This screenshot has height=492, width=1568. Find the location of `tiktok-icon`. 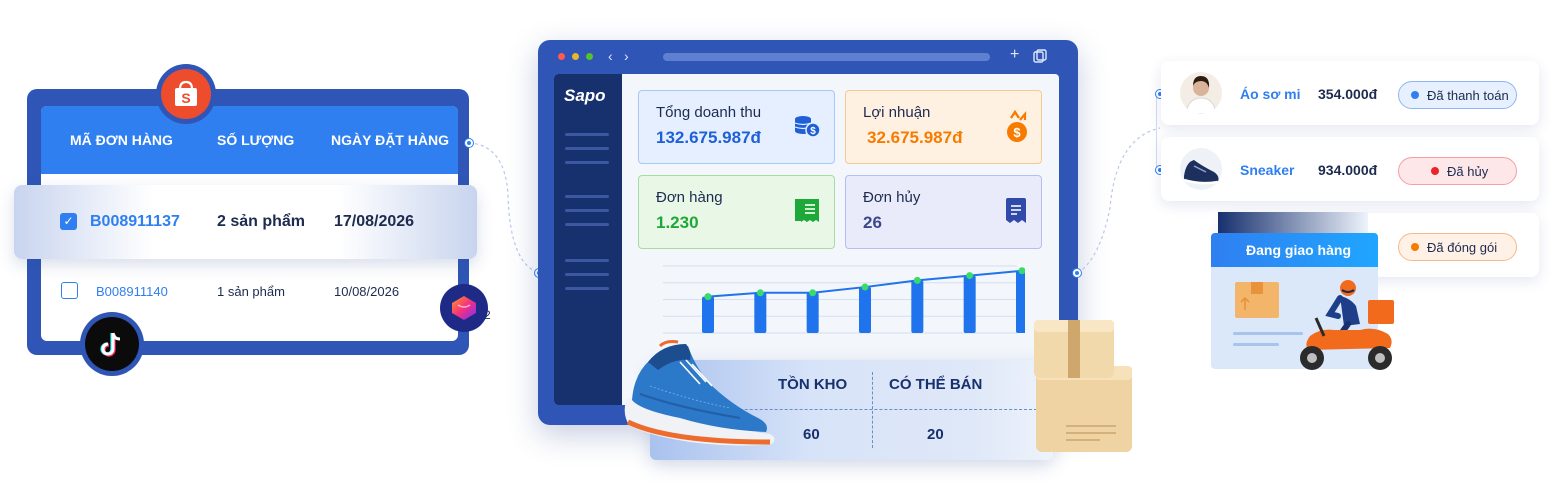

tiktok-icon is located at coordinates (112, 344).